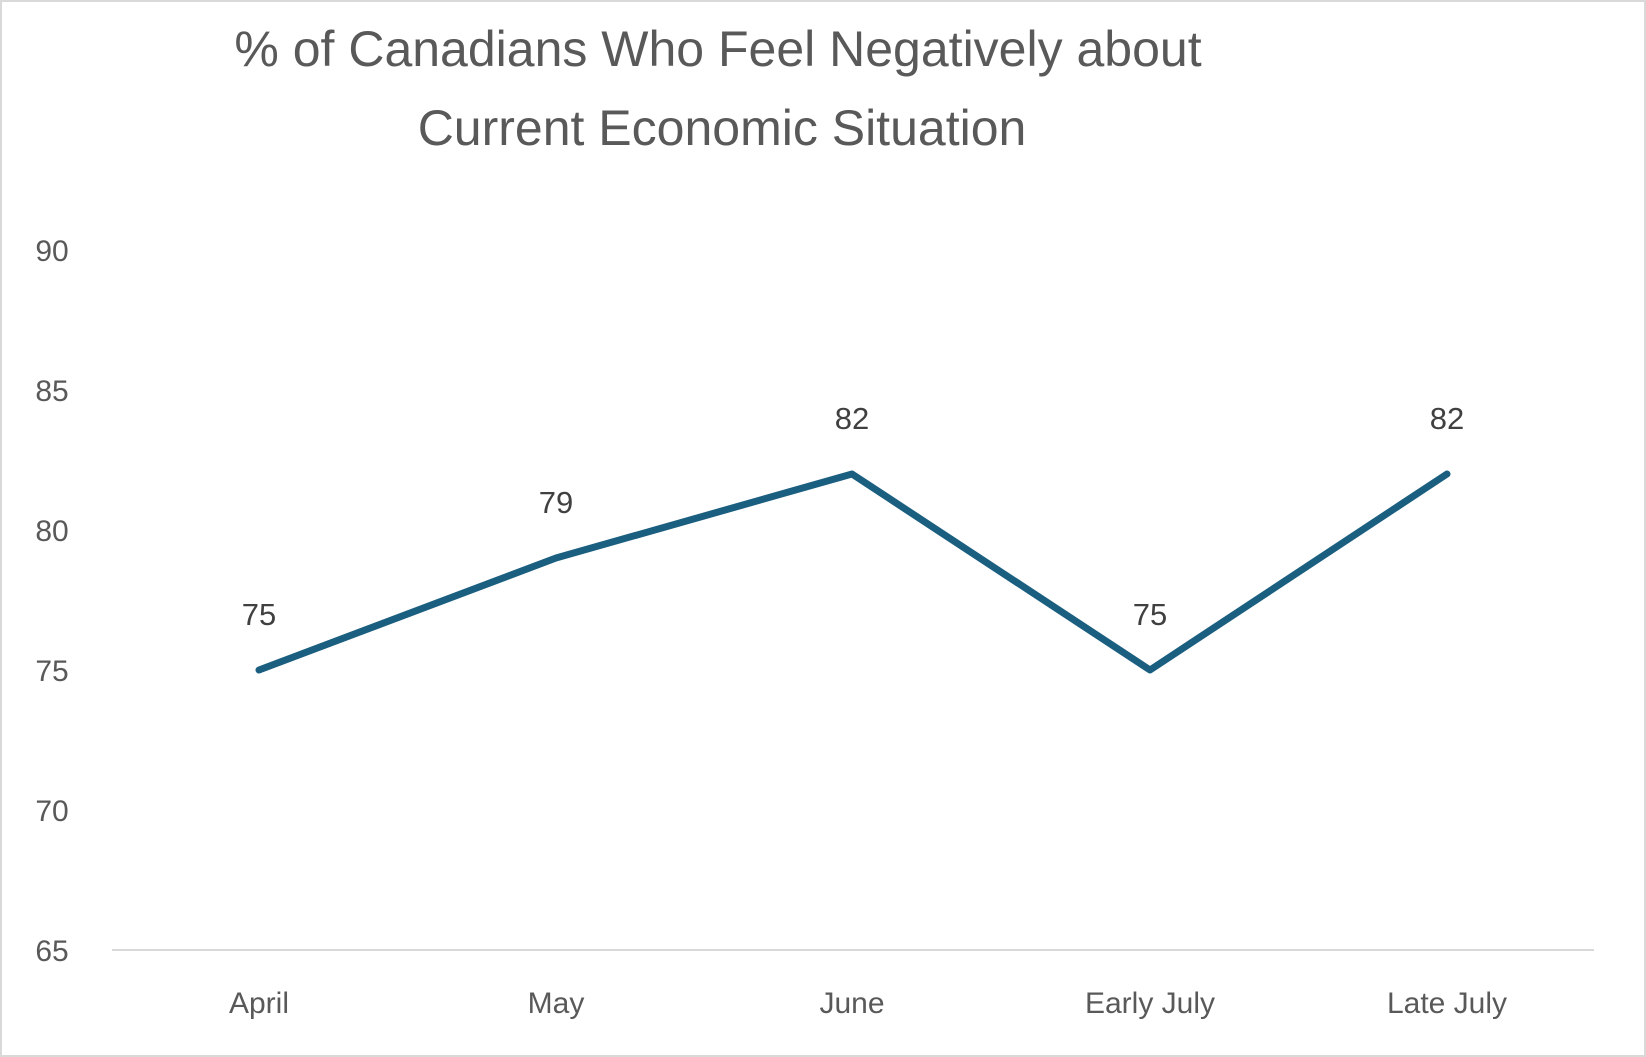 The image size is (1646, 1057). I want to click on data-label: 79, so click(556, 502).